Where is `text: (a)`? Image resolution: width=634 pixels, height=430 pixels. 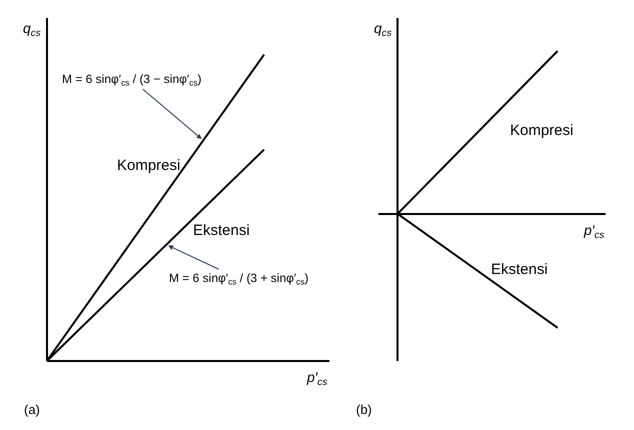 text: (a) is located at coordinates (32, 409).